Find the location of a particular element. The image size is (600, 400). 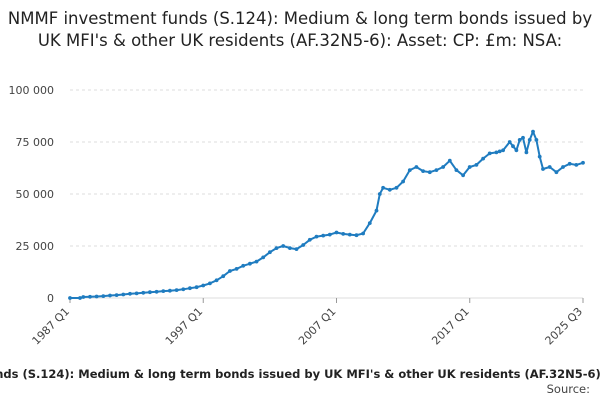

x-tick-label: 1987 Q1 is located at coordinates (51, 326).